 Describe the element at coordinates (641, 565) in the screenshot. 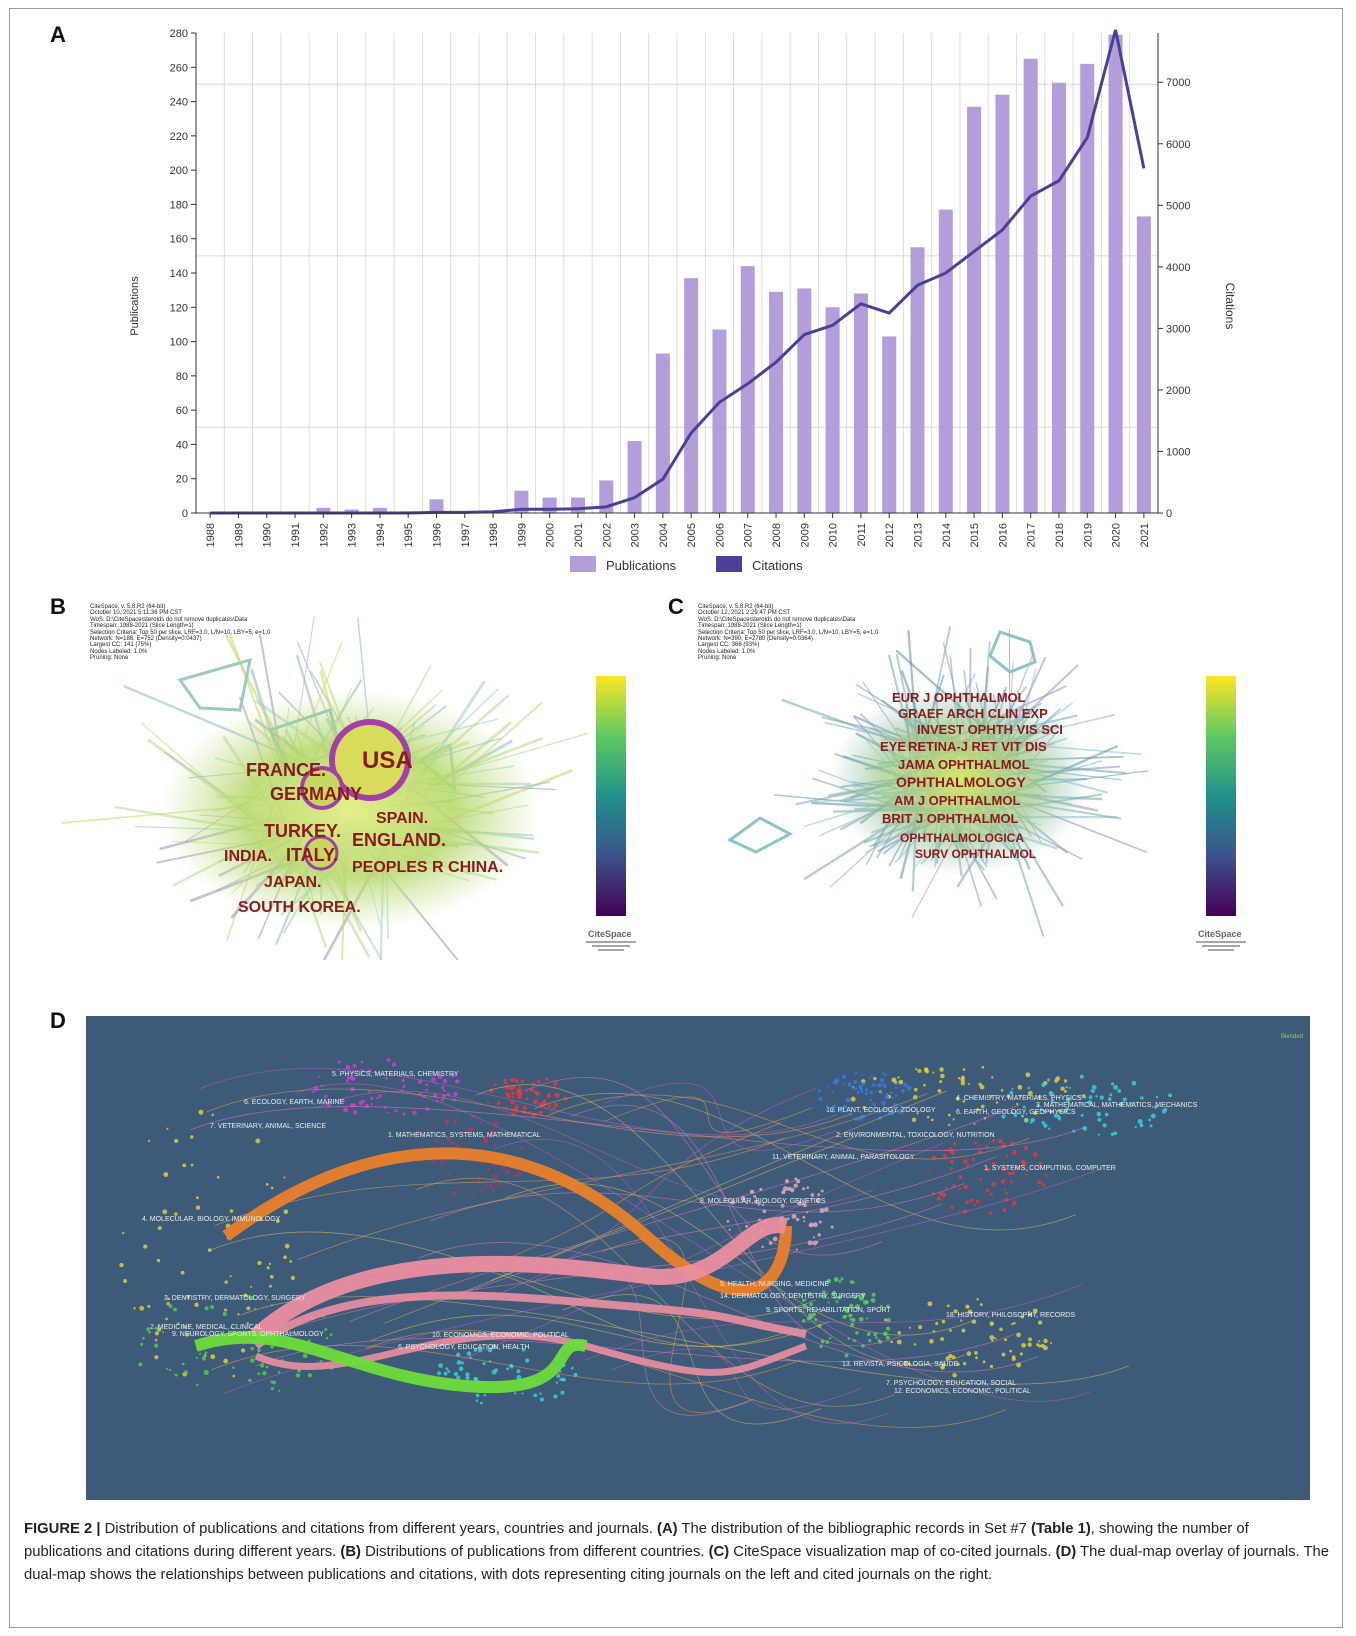

I see `legend-label-publications: Publications` at that location.